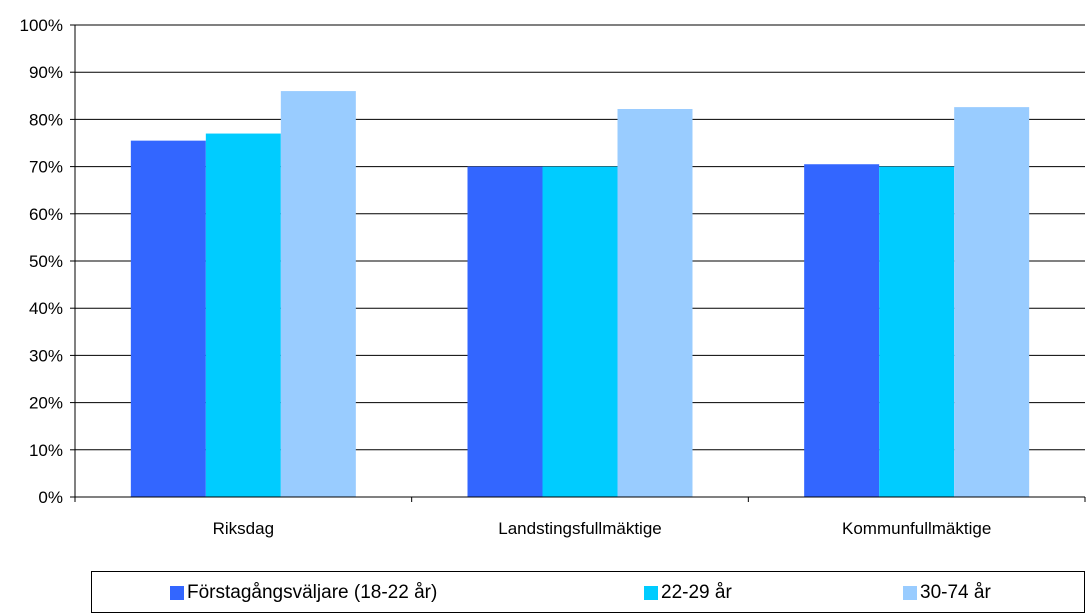 The width and height of the screenshot is (1087, 613). I want to click on y-tick-label: 50%, so click(46, 261).